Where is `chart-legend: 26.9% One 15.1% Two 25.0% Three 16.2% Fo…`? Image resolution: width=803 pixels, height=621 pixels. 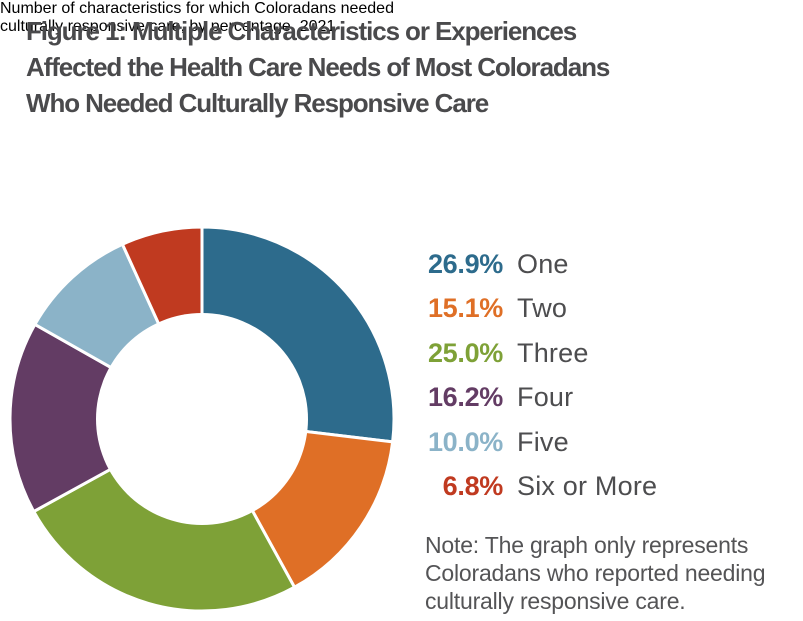
chart-legend: 26.9% One 15.1% Two 25.0% Three 16.2% Fo… is located at coordinates (538, 375).